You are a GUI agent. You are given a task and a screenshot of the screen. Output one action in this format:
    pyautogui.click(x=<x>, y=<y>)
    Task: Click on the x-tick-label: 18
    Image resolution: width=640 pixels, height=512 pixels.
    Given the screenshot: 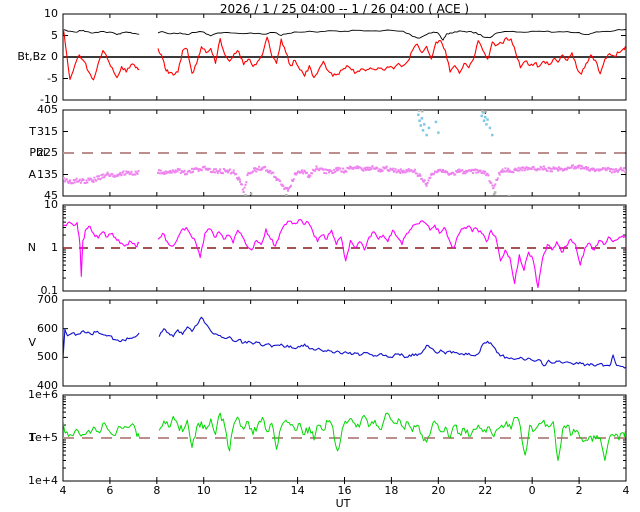 What is the action you would take?
    pyautogui.click(x=391, y=490)
    